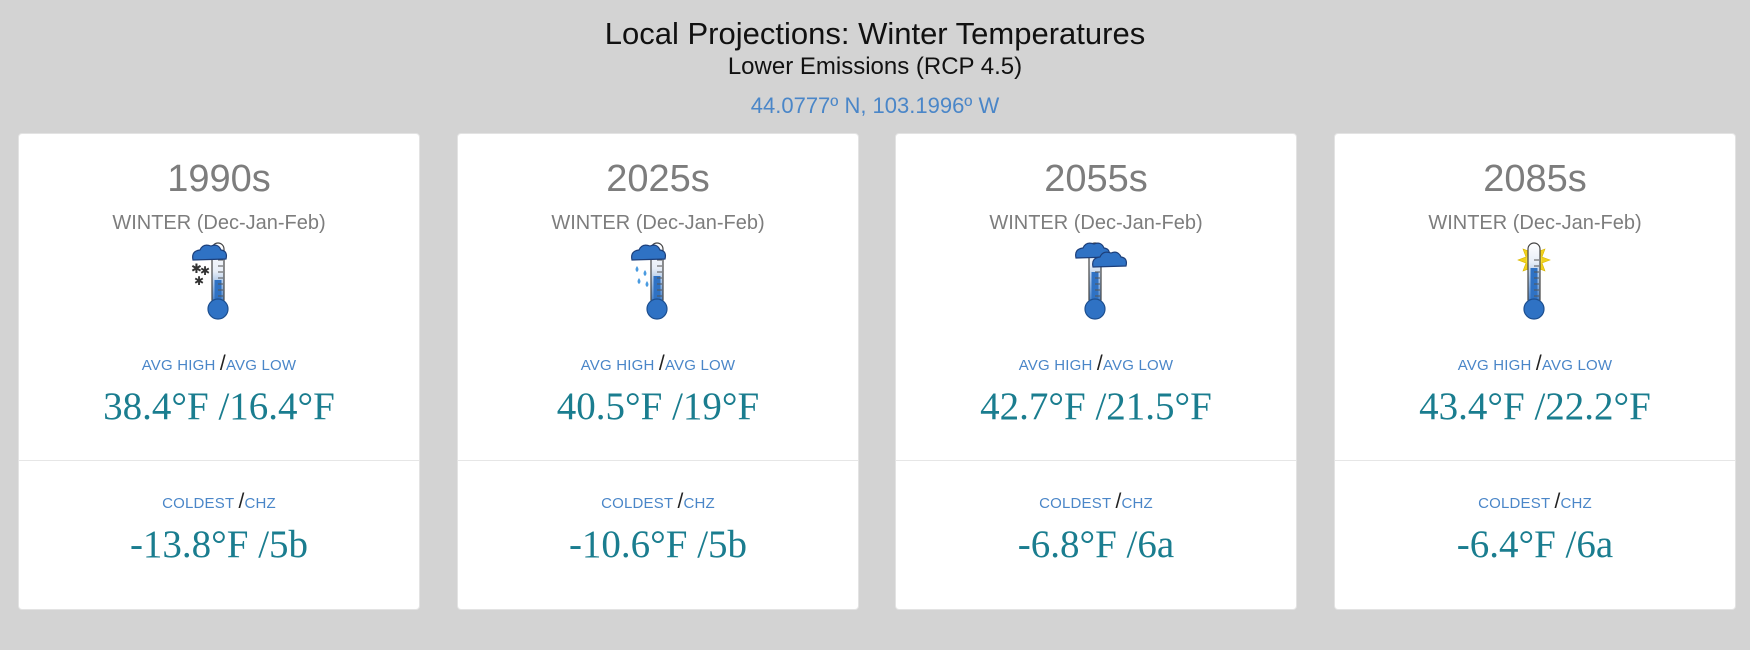  I want to click on decade-title: 1990s, so click(219, 179).